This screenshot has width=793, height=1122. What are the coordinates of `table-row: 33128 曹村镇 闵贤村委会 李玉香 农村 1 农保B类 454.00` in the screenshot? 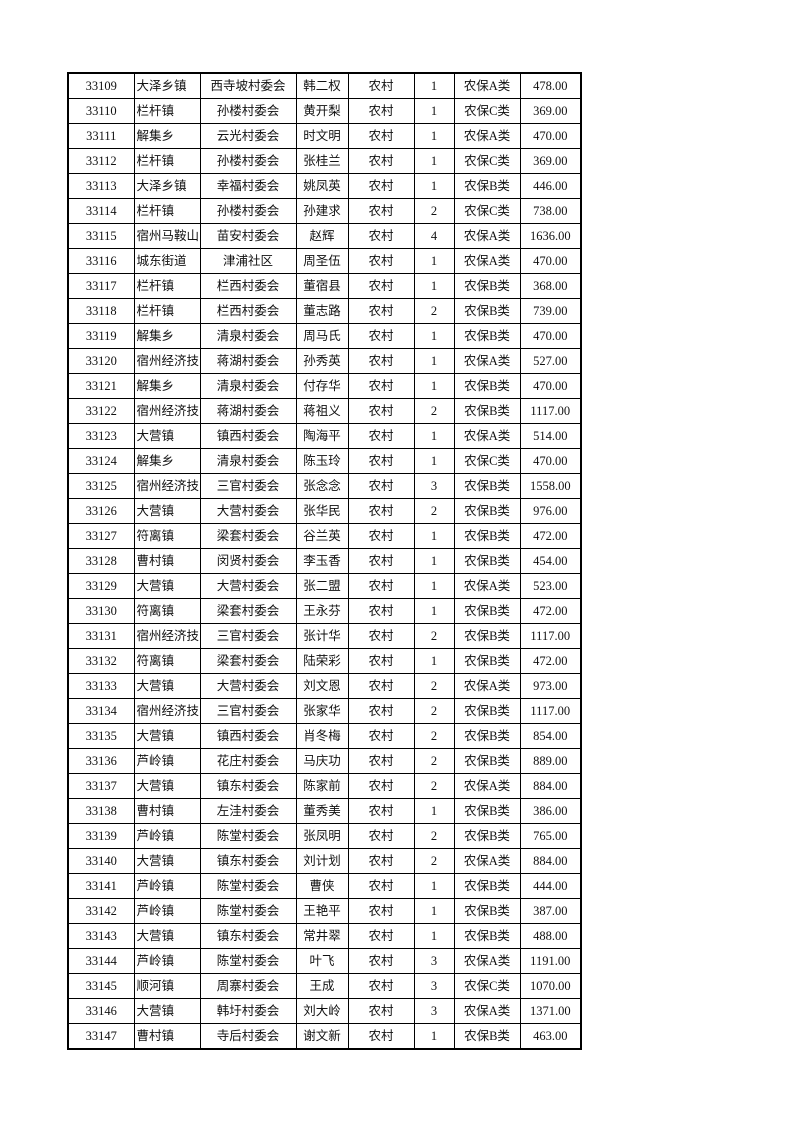 It's located at (324, 561).